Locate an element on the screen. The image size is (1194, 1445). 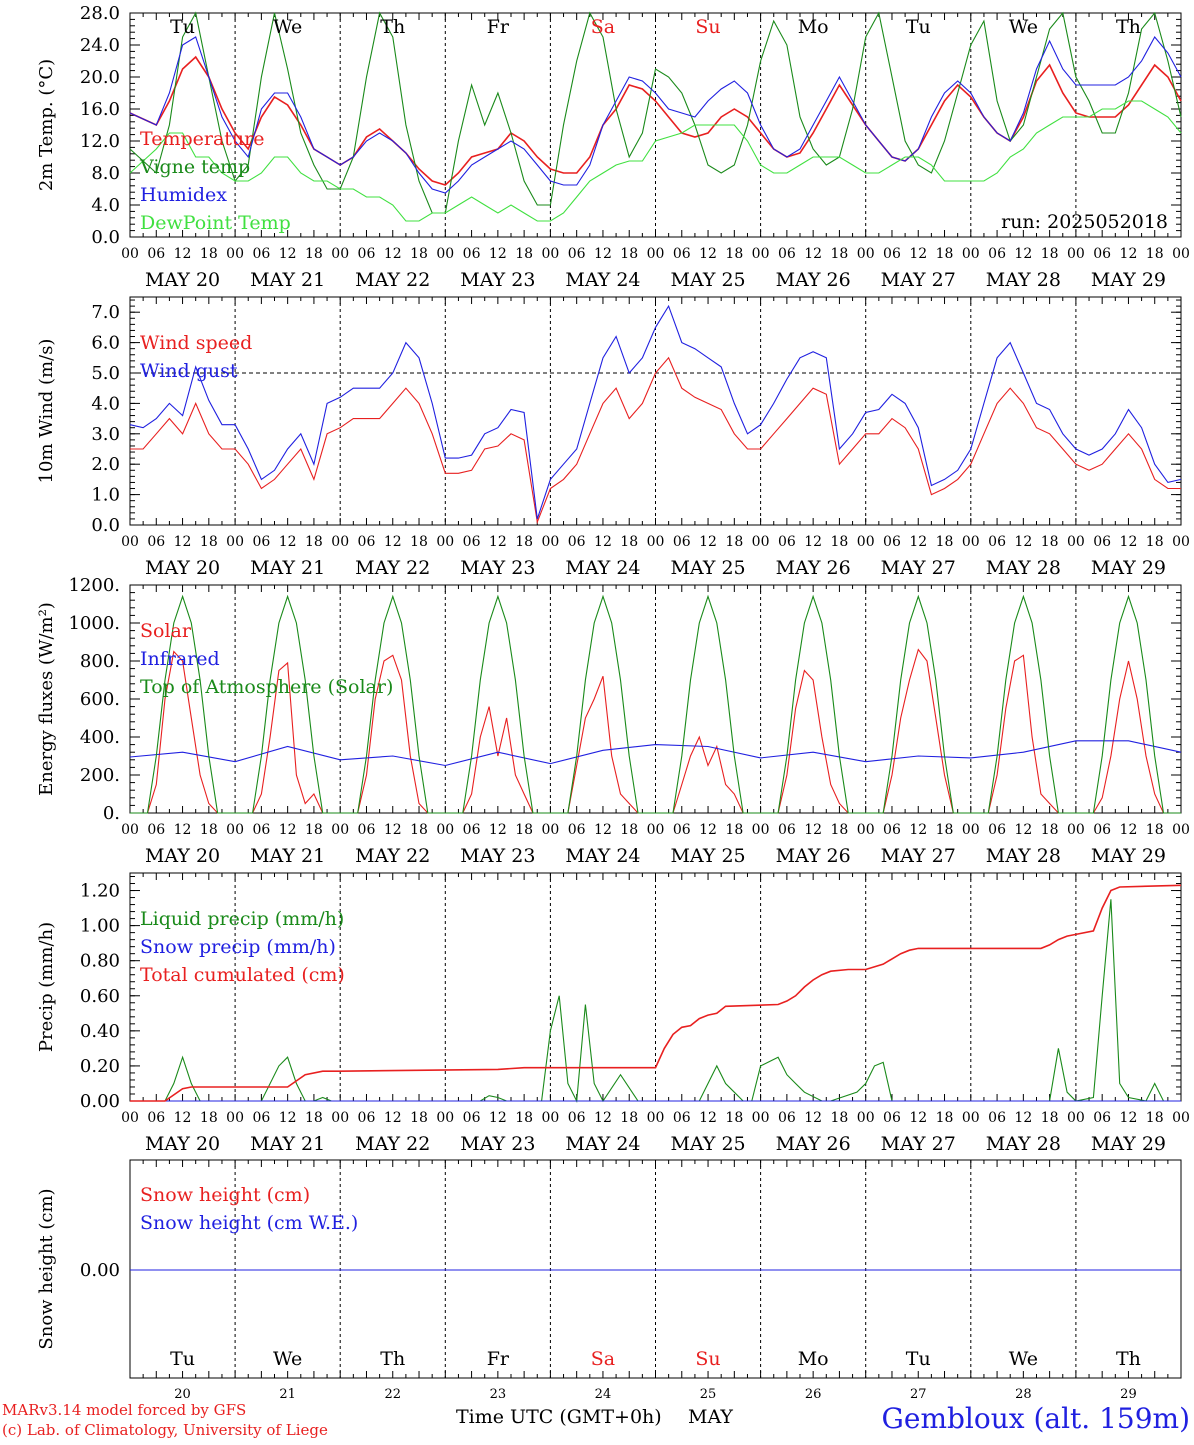
day-number: 23 is located at coordinates (498, 1394).